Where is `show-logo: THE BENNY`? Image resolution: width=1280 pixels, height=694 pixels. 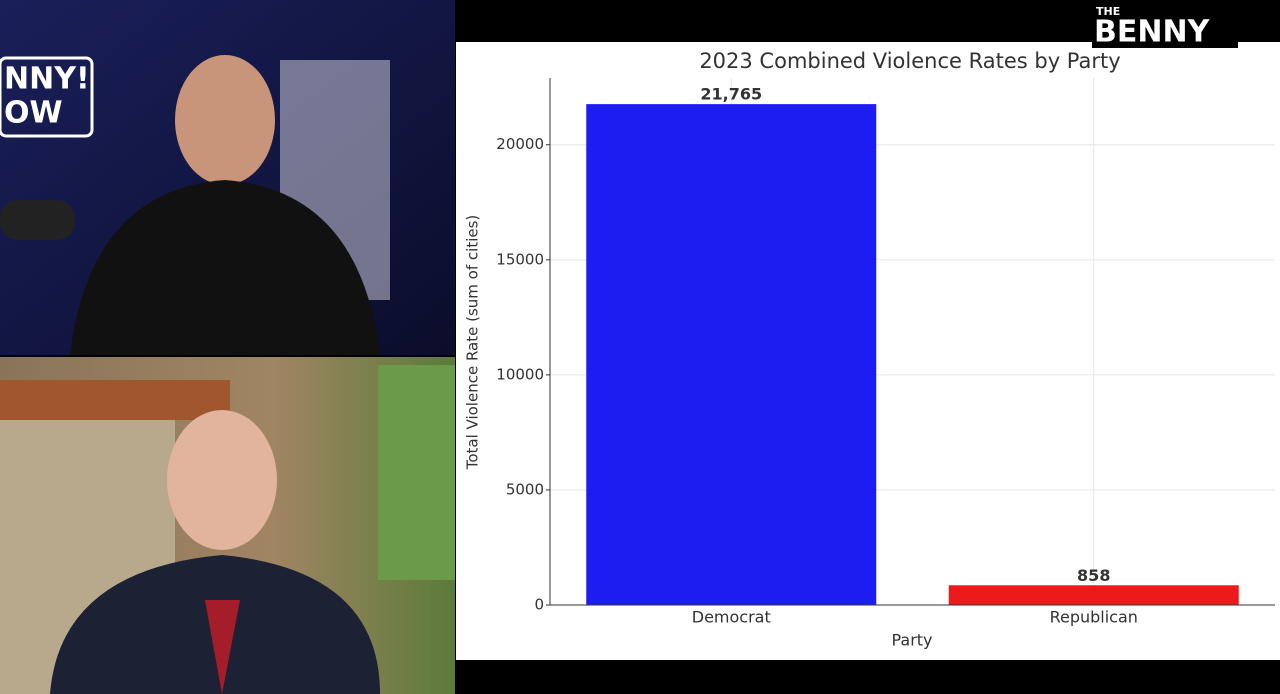 show-logo: THE BENNY is located at coordinates (1165, 27).